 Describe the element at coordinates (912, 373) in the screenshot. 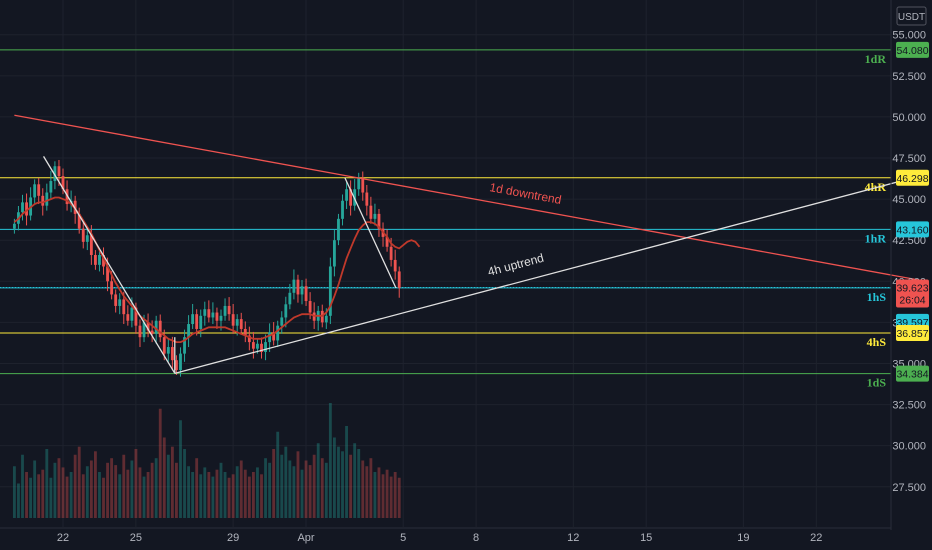

I see `price-badge-1dS-bg` at that location.